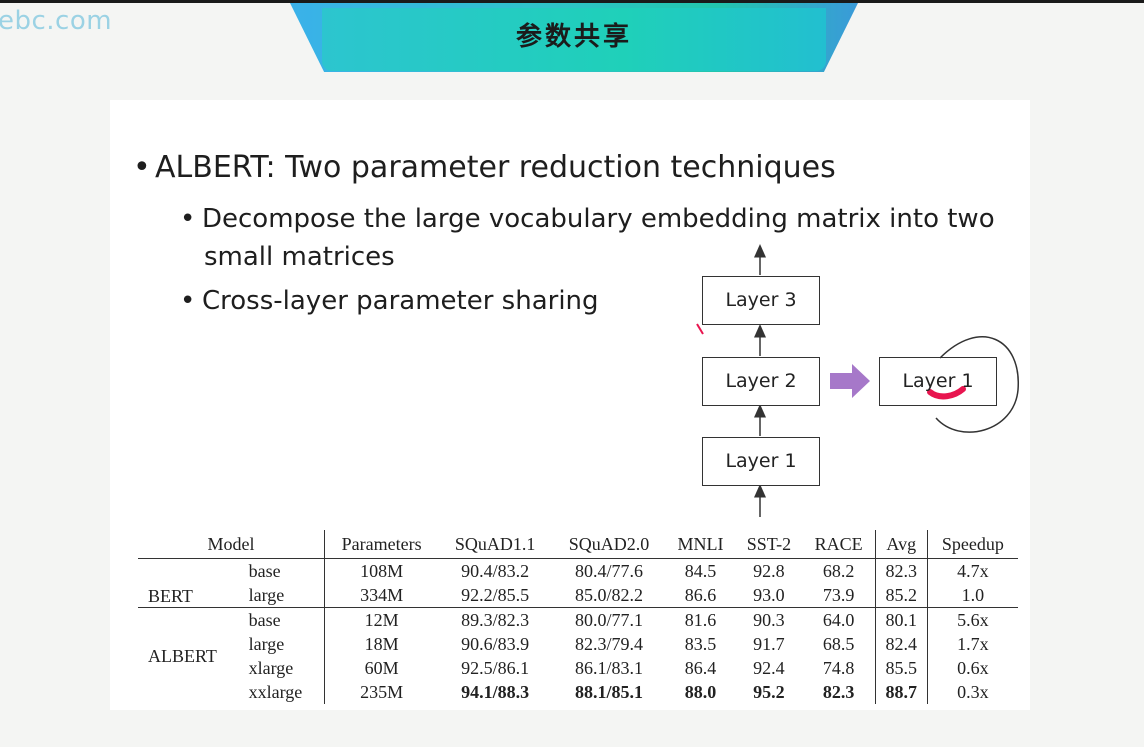 This screenshot has width=1144, height=747. What do you see at coordinates (761, 300) in the screenshot?
I see `layer-3-box: Layer 3` at bounding box center [761, 300].